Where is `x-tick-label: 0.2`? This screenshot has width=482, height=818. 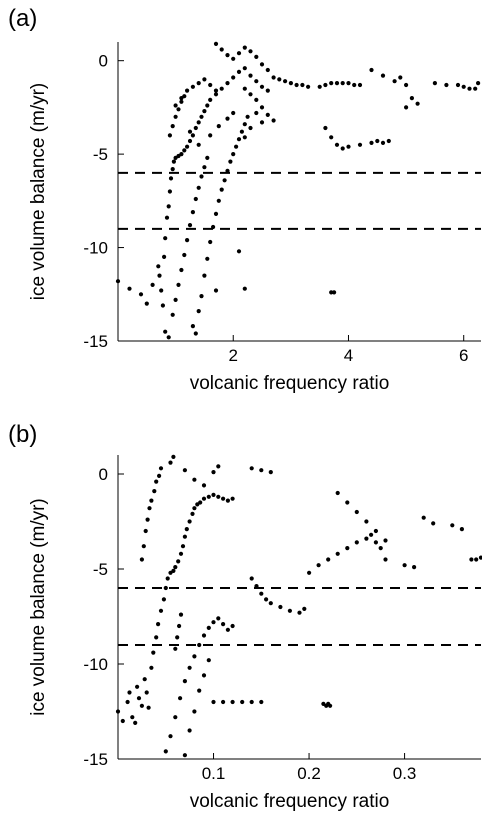 x-tick-label: 0.2 is located at coordinates (309, 773).